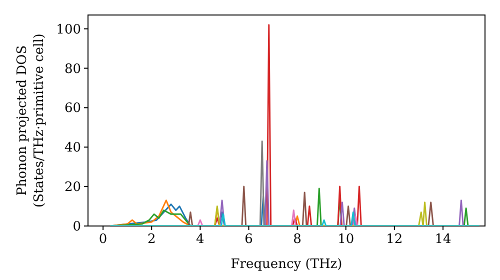 This screenshot has height=280, width=500. What do you see at coordinates (72, 108) in the screenshot?
I see `y-tick-label: 60` at bounding box center [72, 108].